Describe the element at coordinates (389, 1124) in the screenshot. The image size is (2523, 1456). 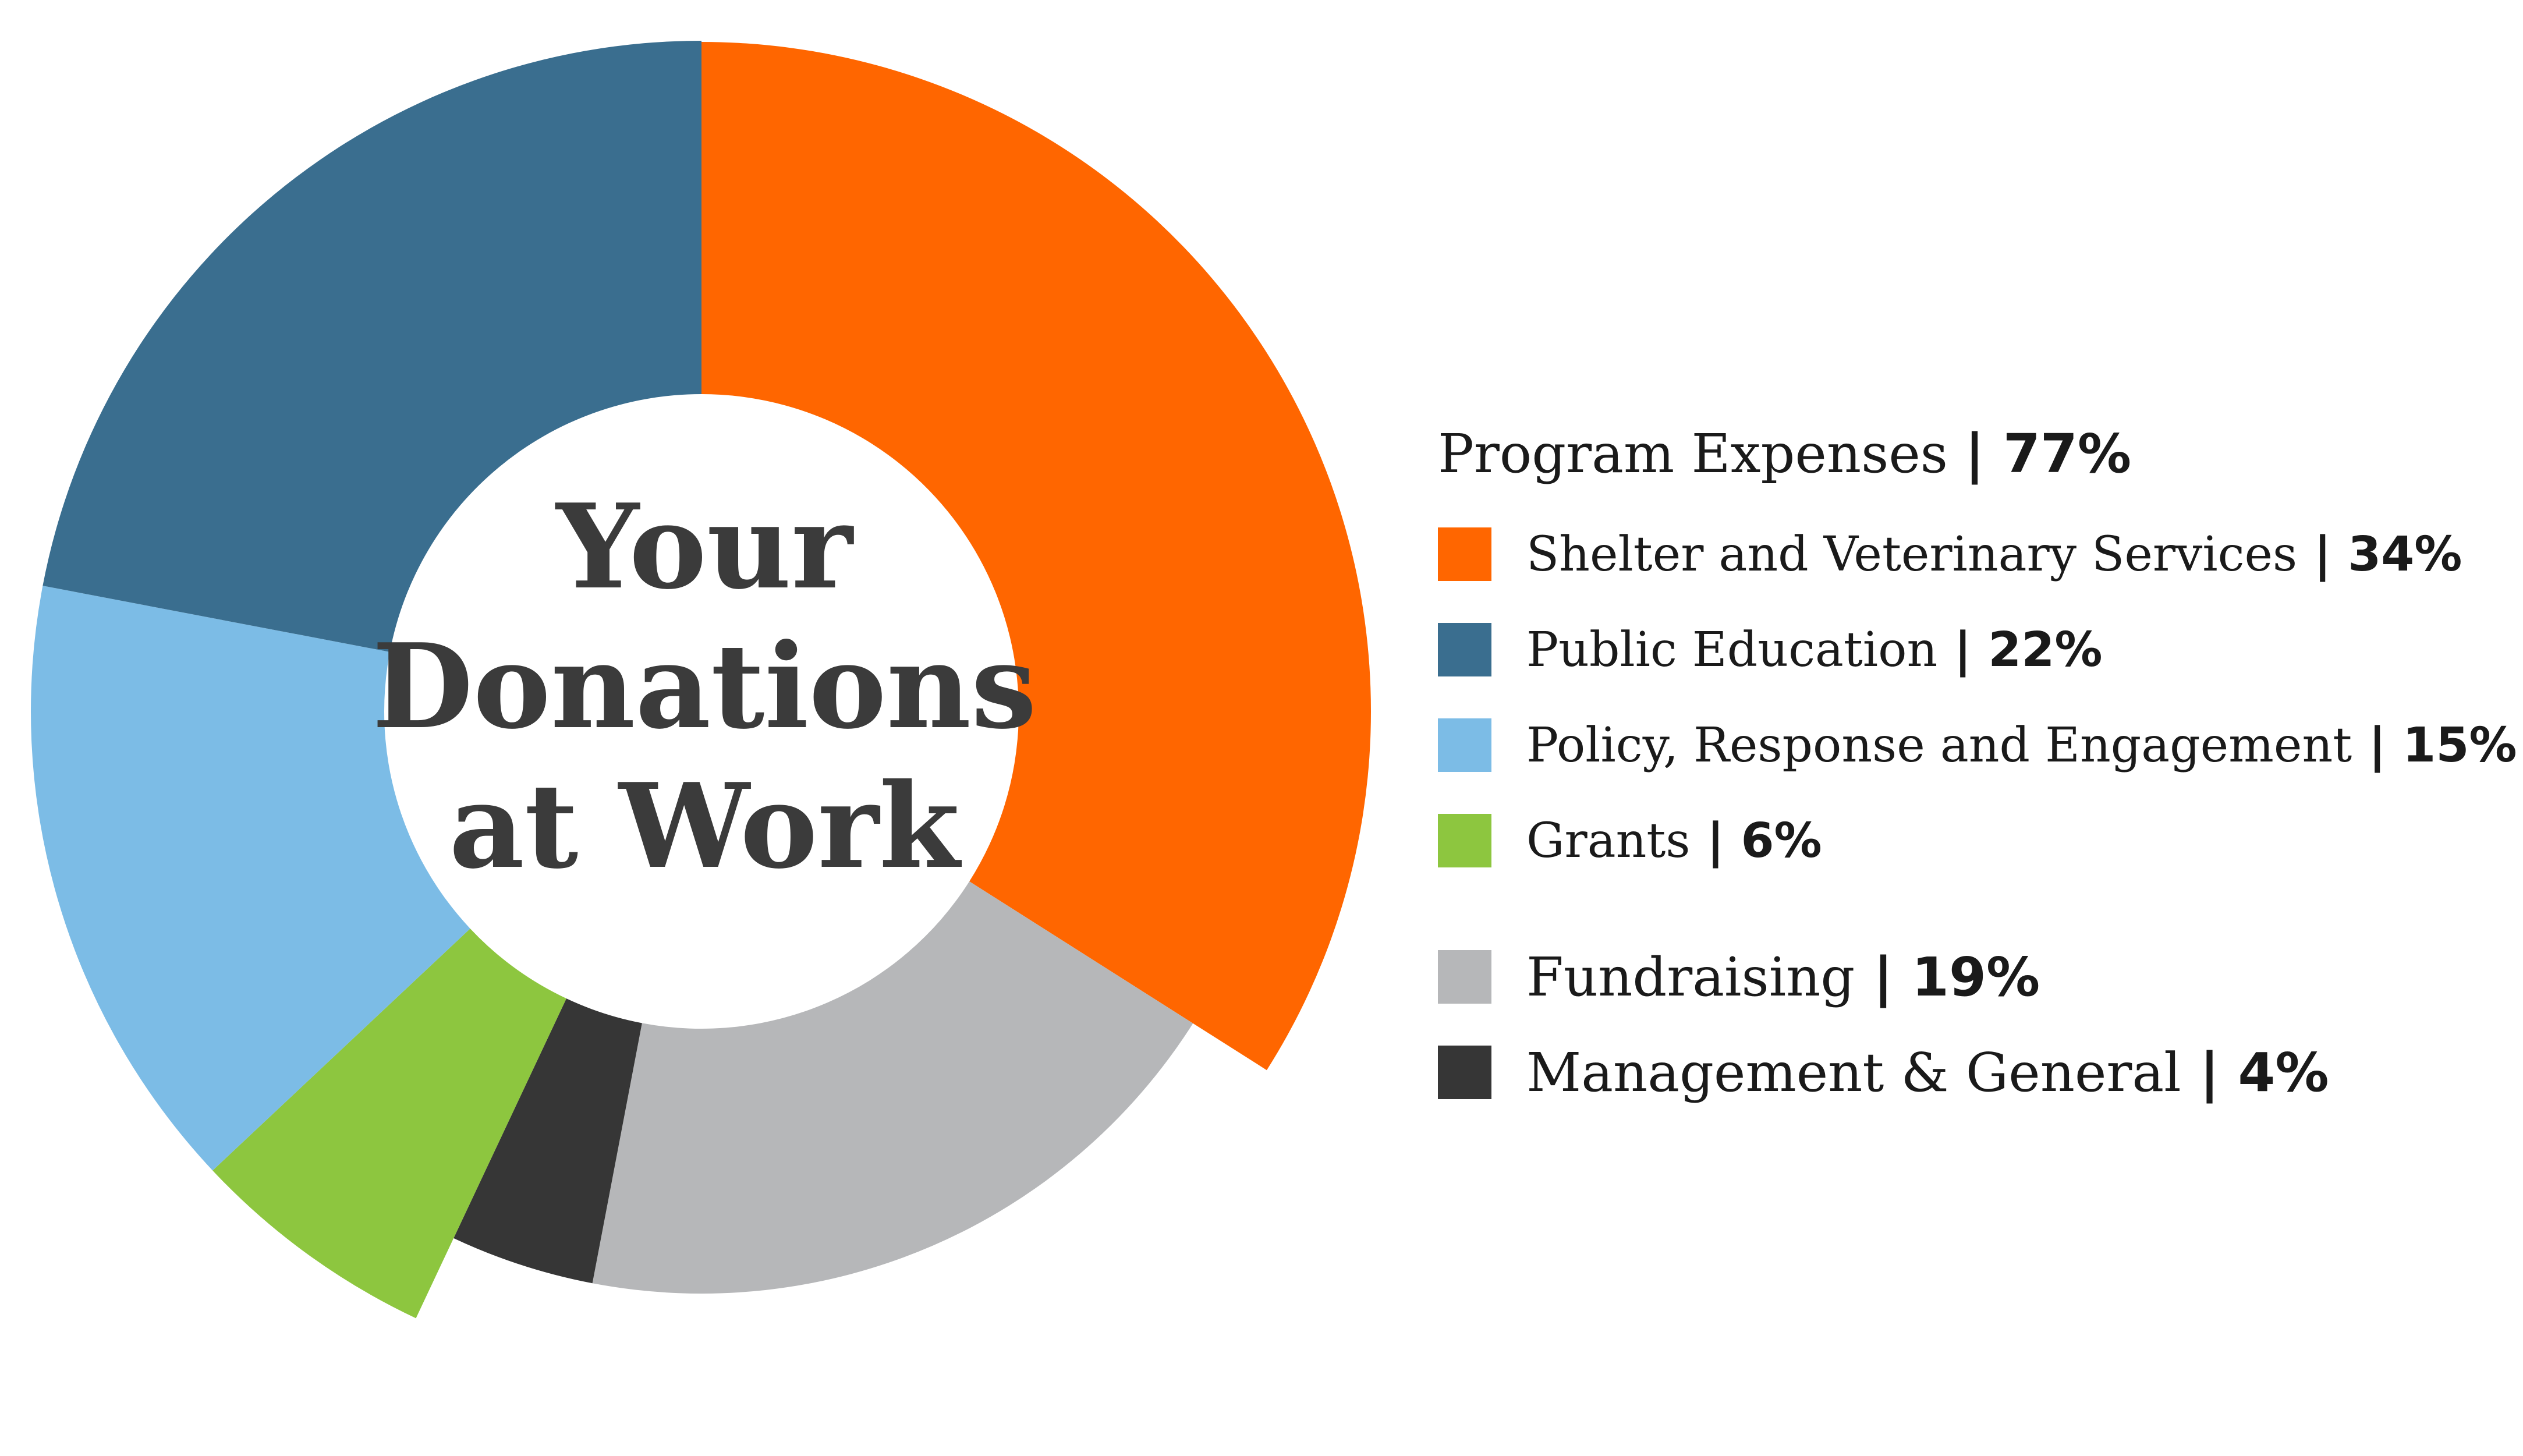
I see `slice-grants` at that location.